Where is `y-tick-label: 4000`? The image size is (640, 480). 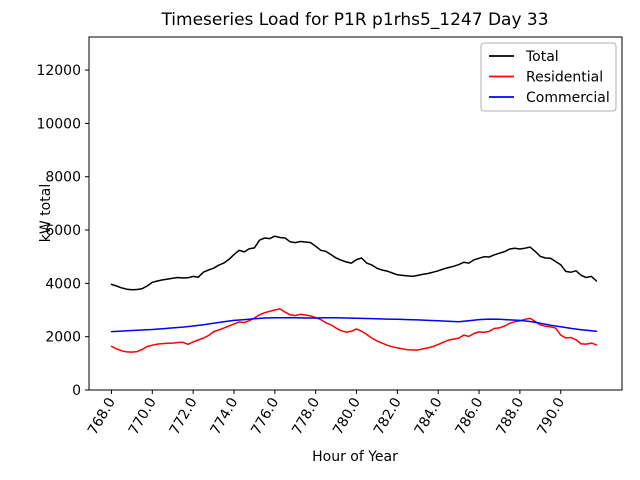 y-tick-label: 4000 is located at coordinates (63, 284).